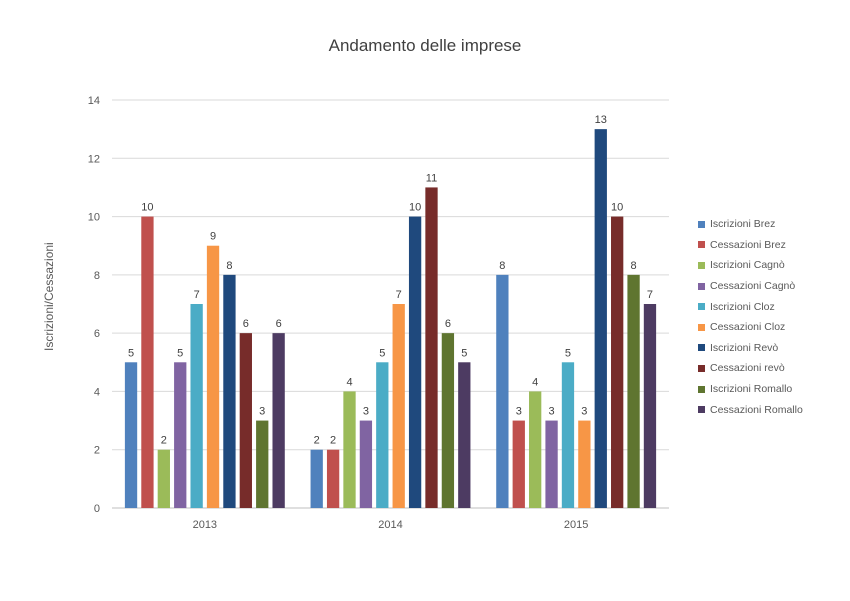 The height and width of the screenshot is (601, 850). What do you see at coordinates (601, 120) in the screenshot?
I see `data-label: 13` at bounding box center [601, 120].